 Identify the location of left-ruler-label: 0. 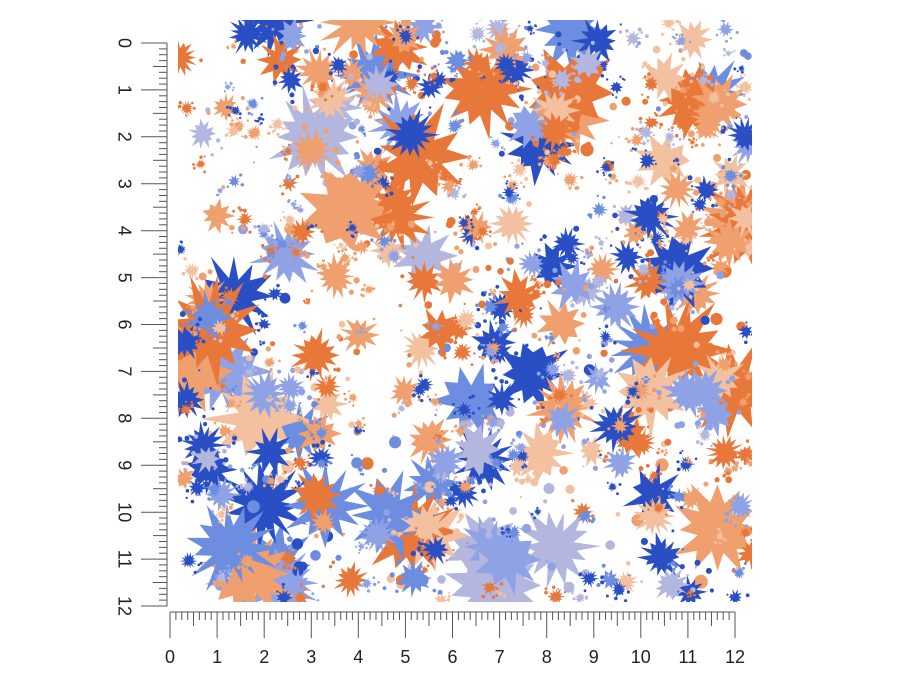
(124, 43).